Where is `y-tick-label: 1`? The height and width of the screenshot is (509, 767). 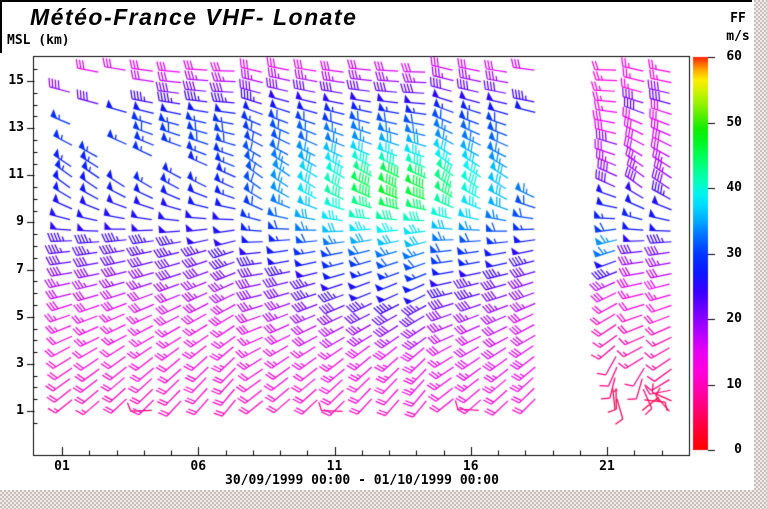 y-tick-label: 1 is located at coordinates (20, 410).